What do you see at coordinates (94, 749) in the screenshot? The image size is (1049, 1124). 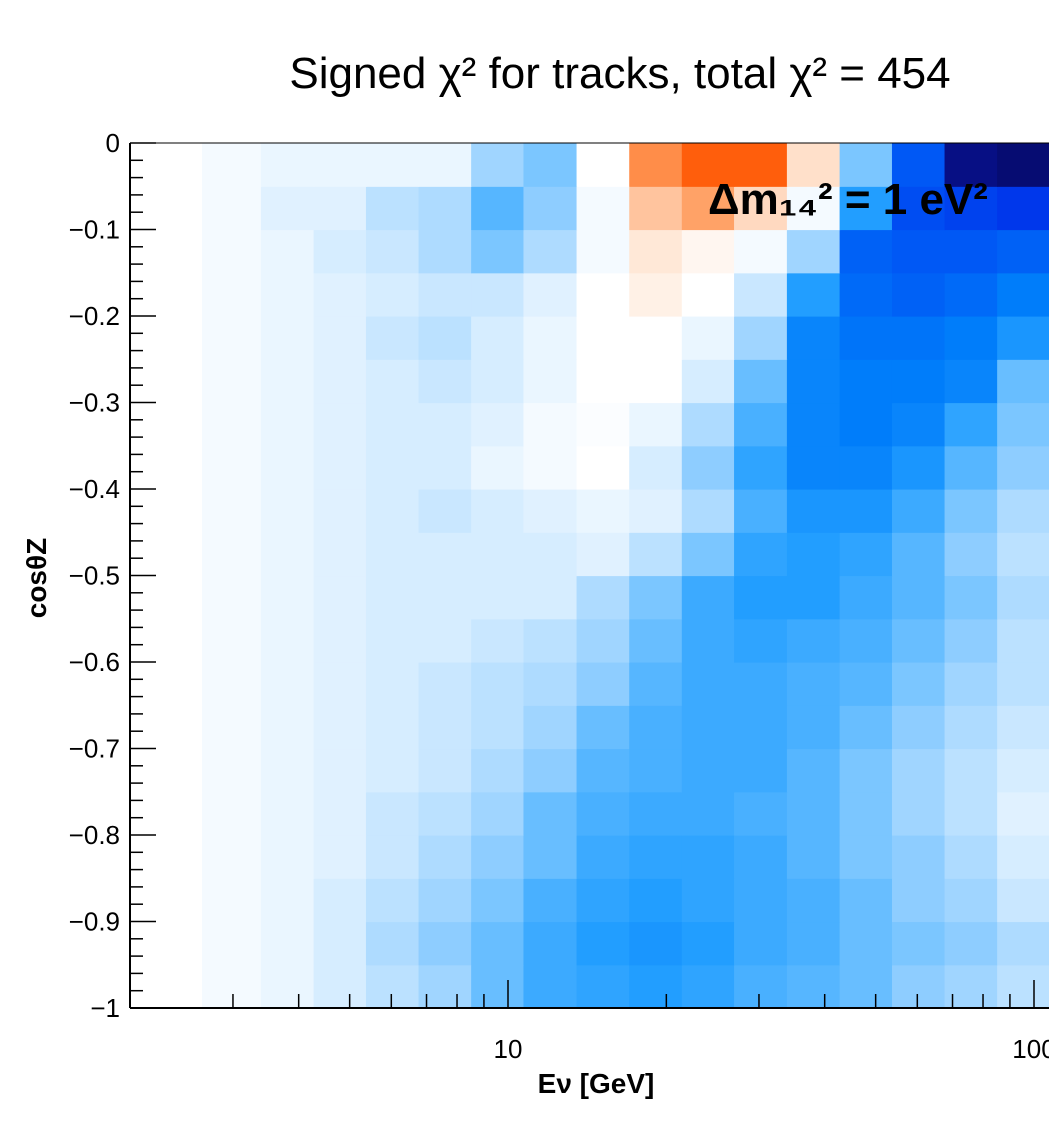 I see `y-tick-label: −0.7` at bounding box center [94, 749].